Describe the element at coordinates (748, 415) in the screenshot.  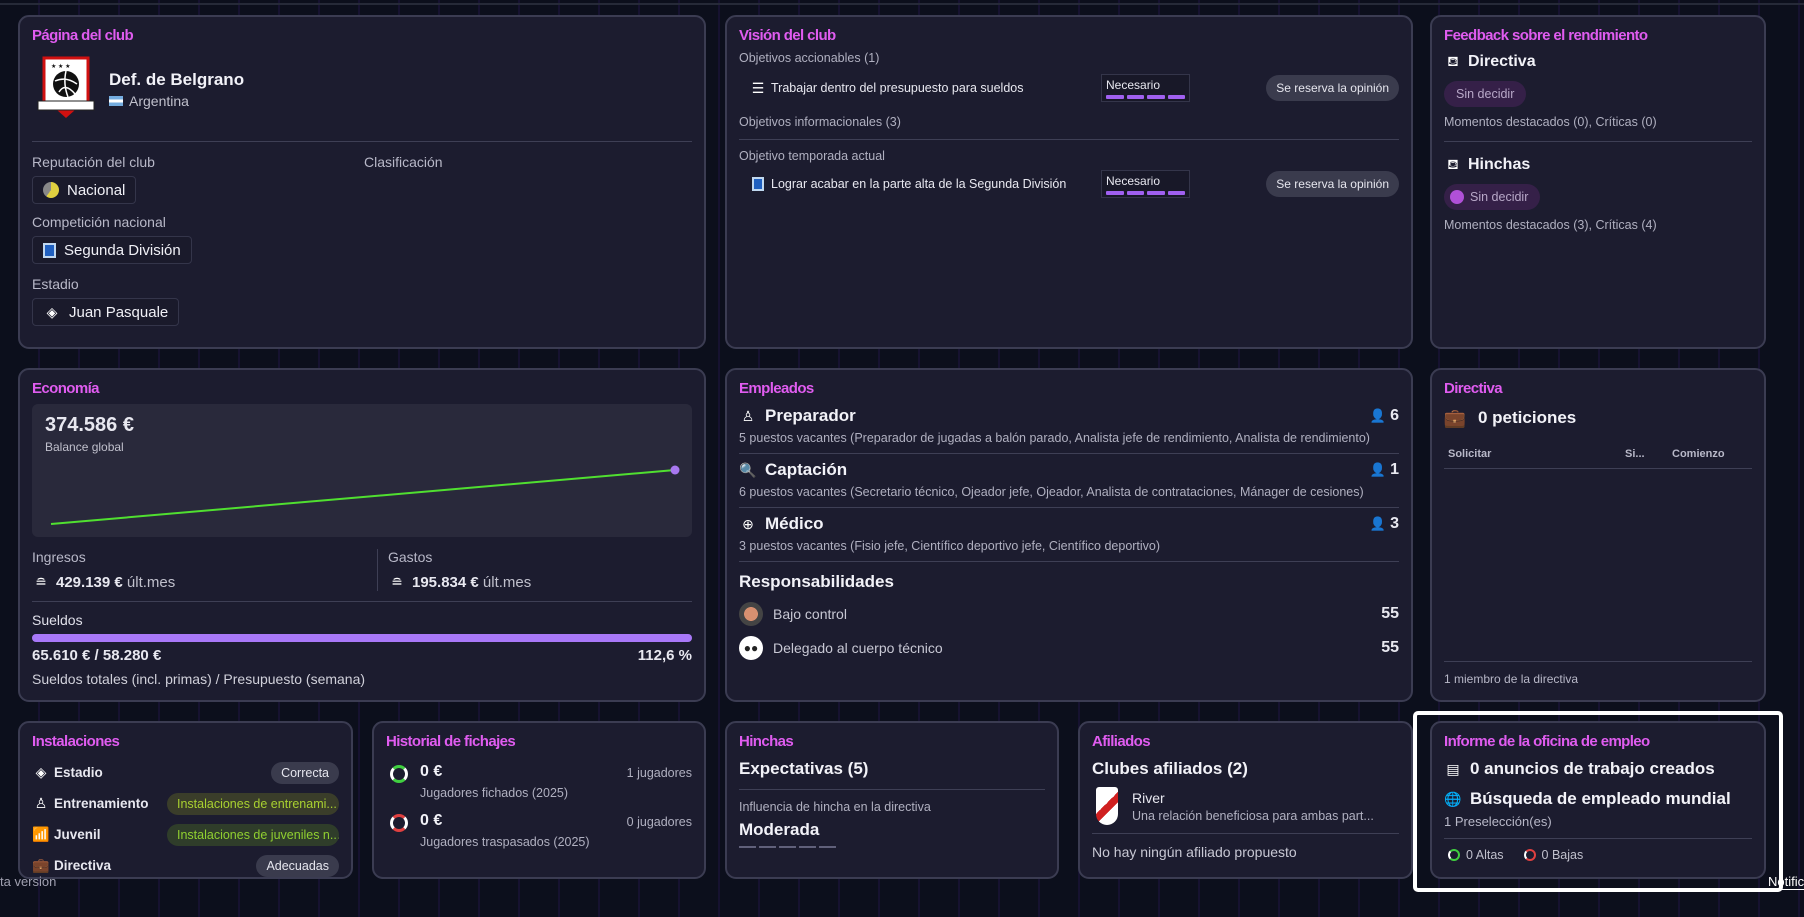
I see `staff-group-icon: ♙` at that location.